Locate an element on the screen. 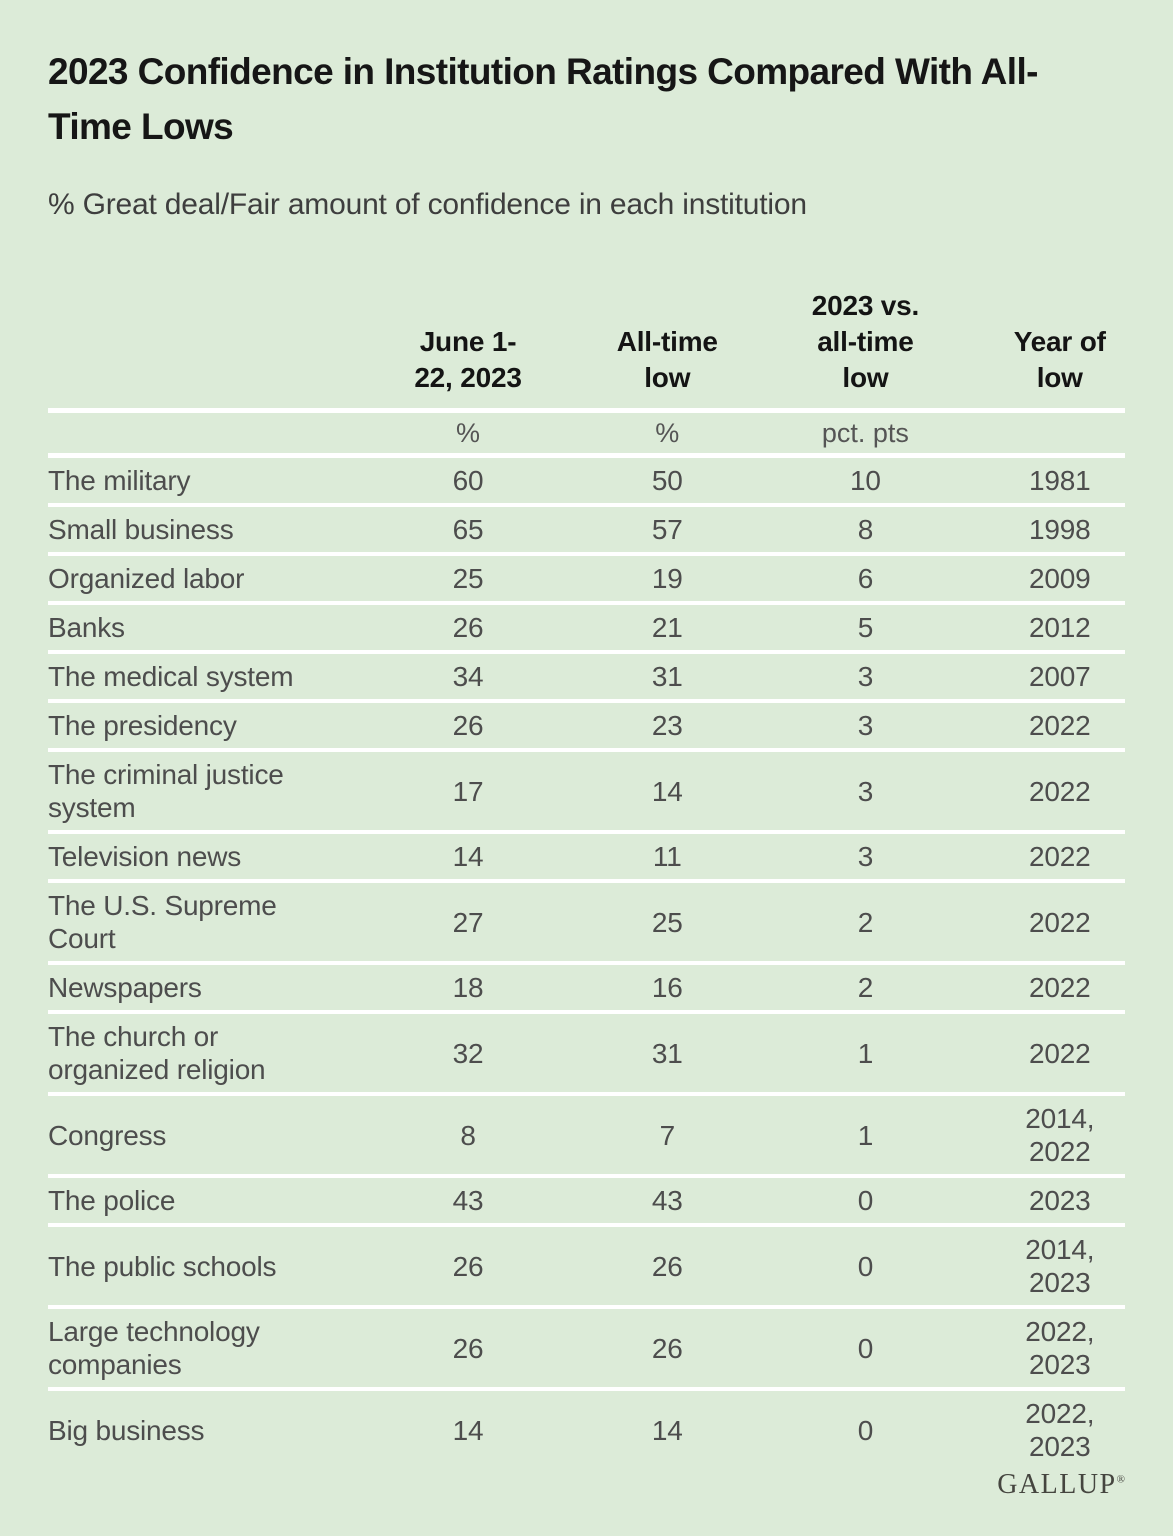  institution-cell: Congress is located at coordinates (208, 1134).